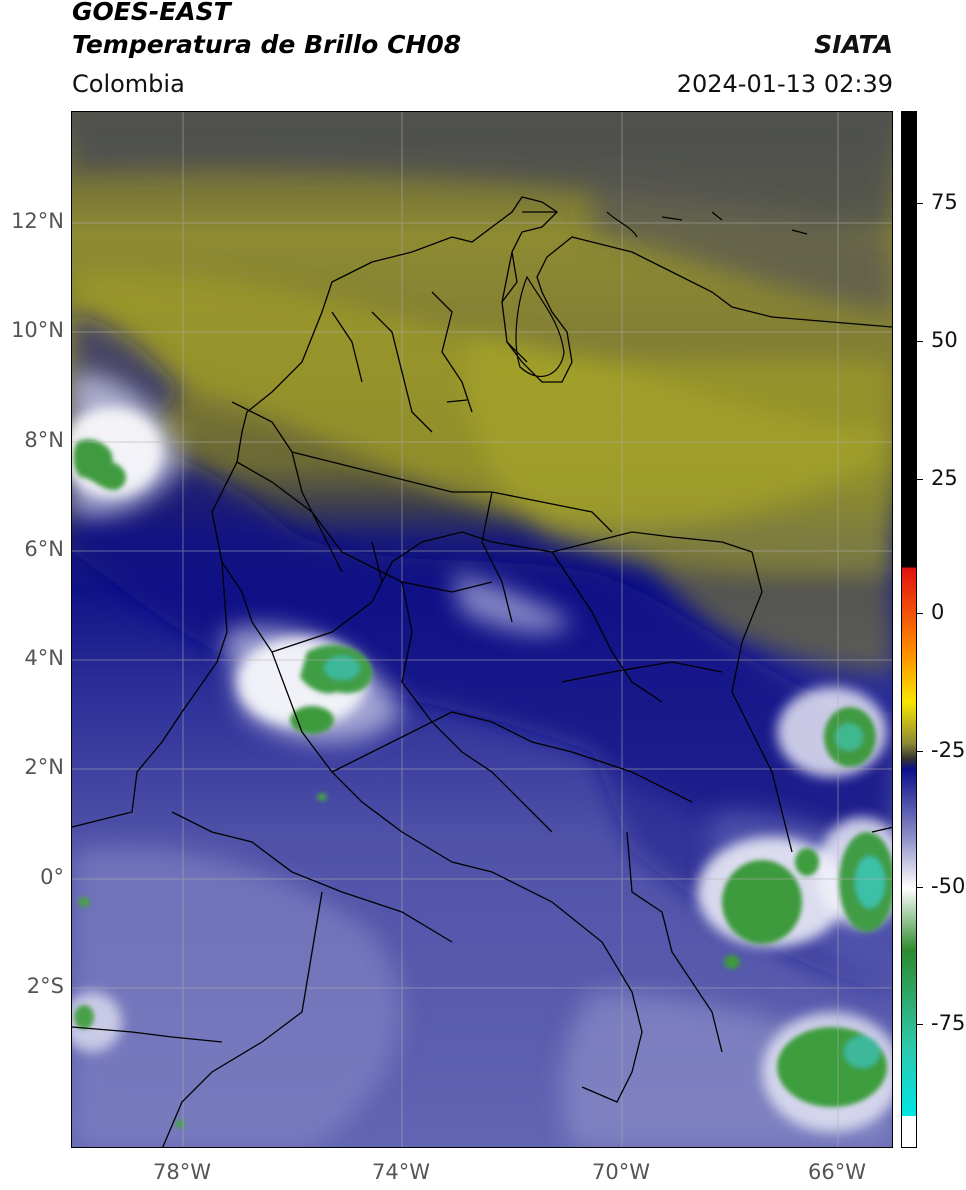 This screenshot has height=1190, width=966. What do you see at coordinates (44, 767) in the screenshot?
I see `lat-label-2n: 2°N` at bounding box center [44, 767].